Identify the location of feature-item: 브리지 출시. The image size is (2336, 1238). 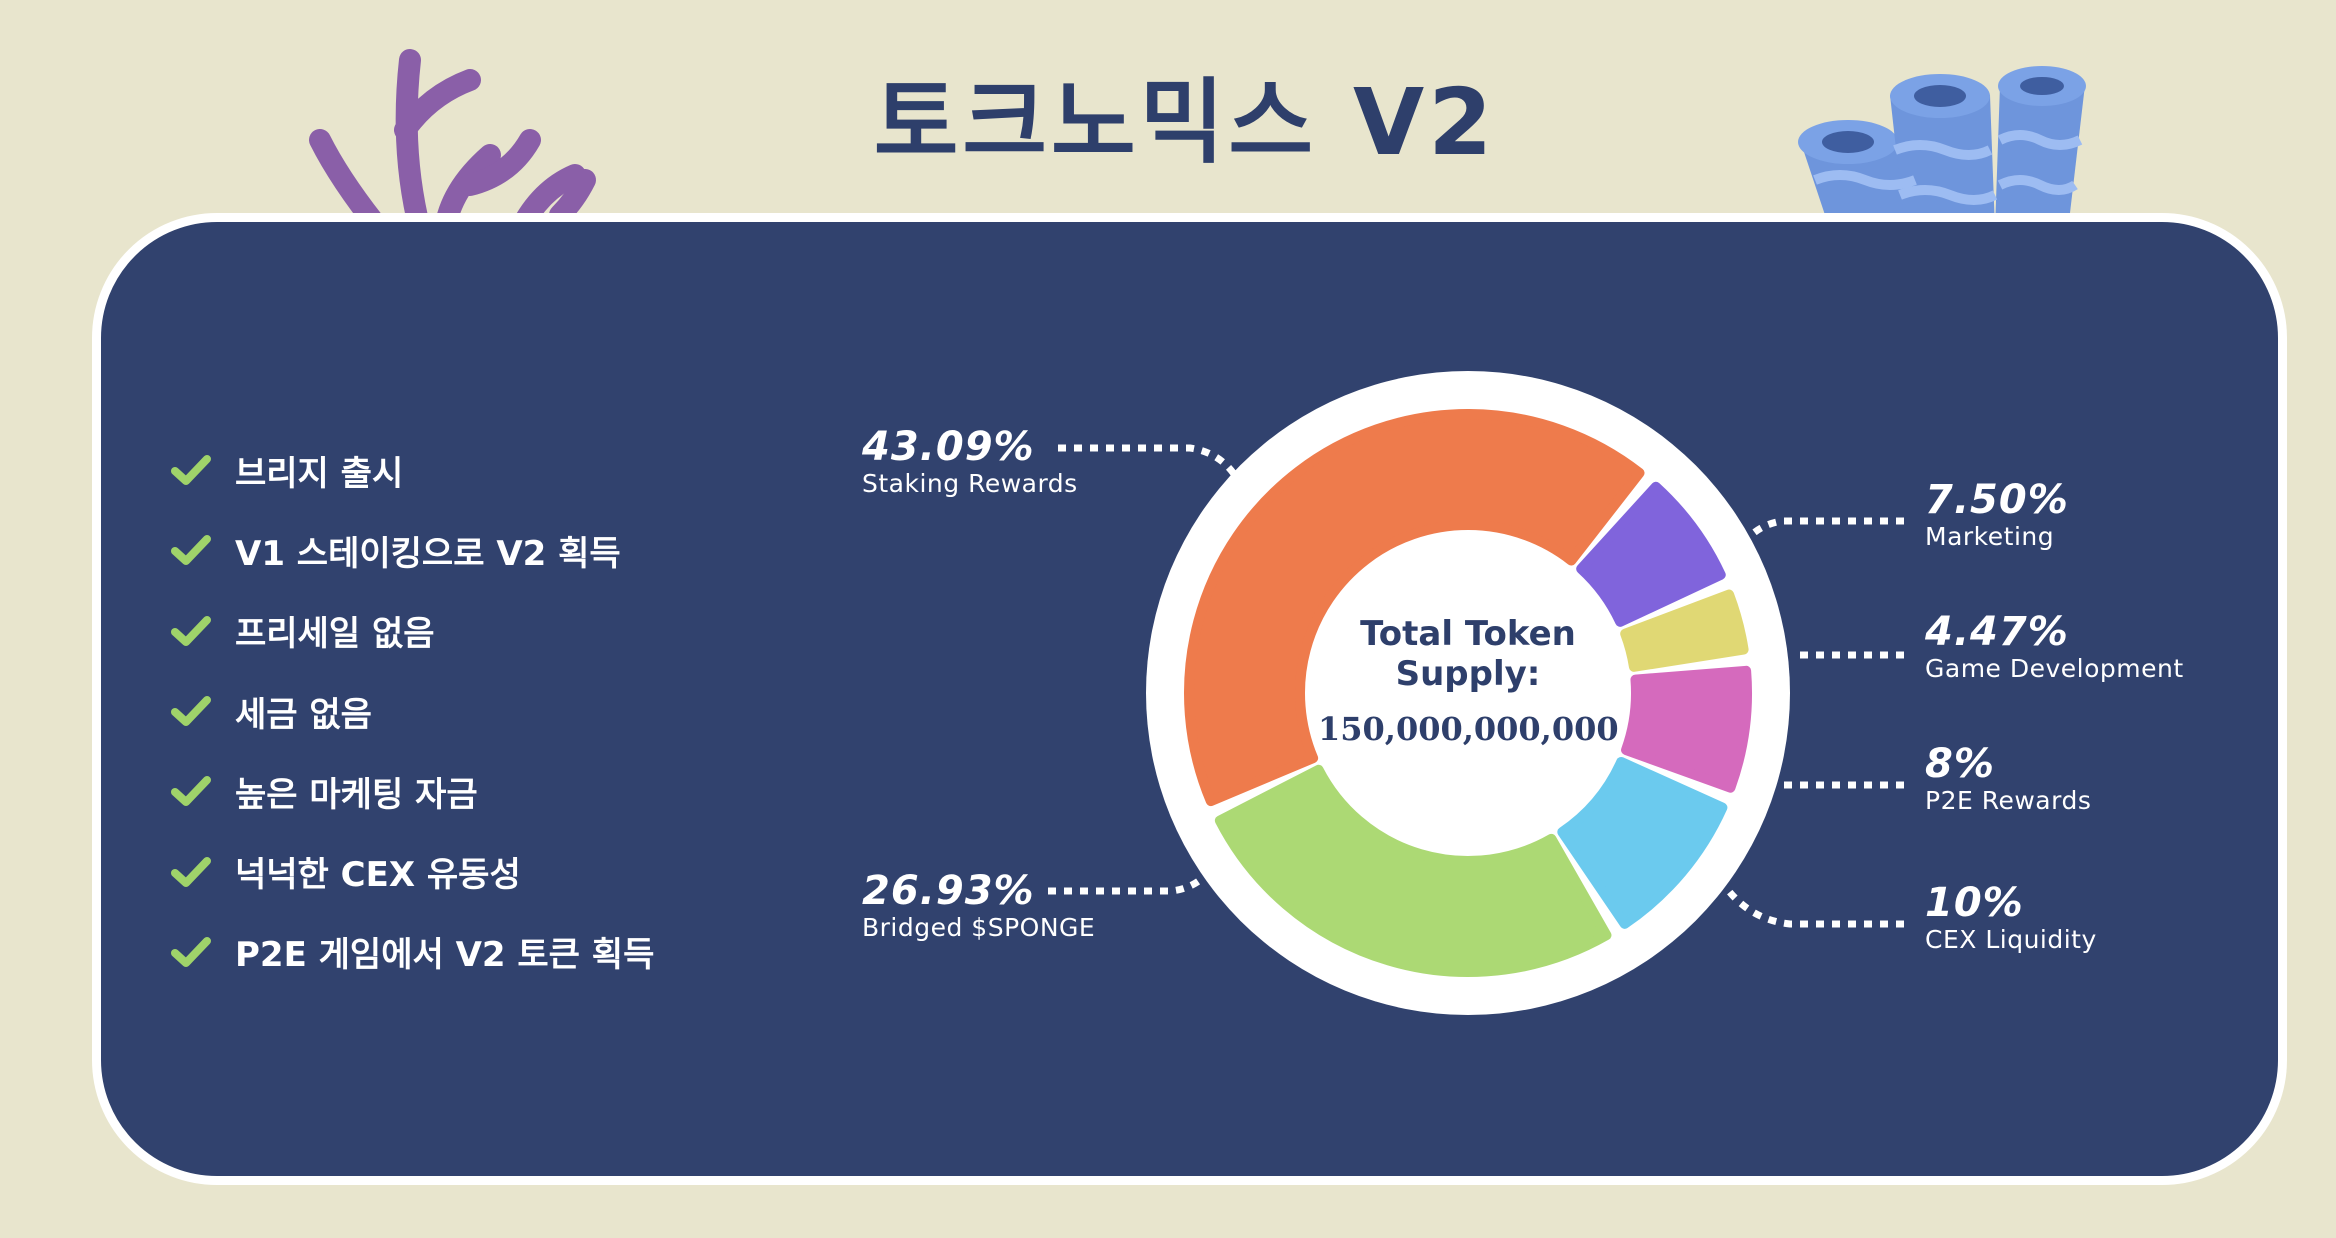
(412, 470).